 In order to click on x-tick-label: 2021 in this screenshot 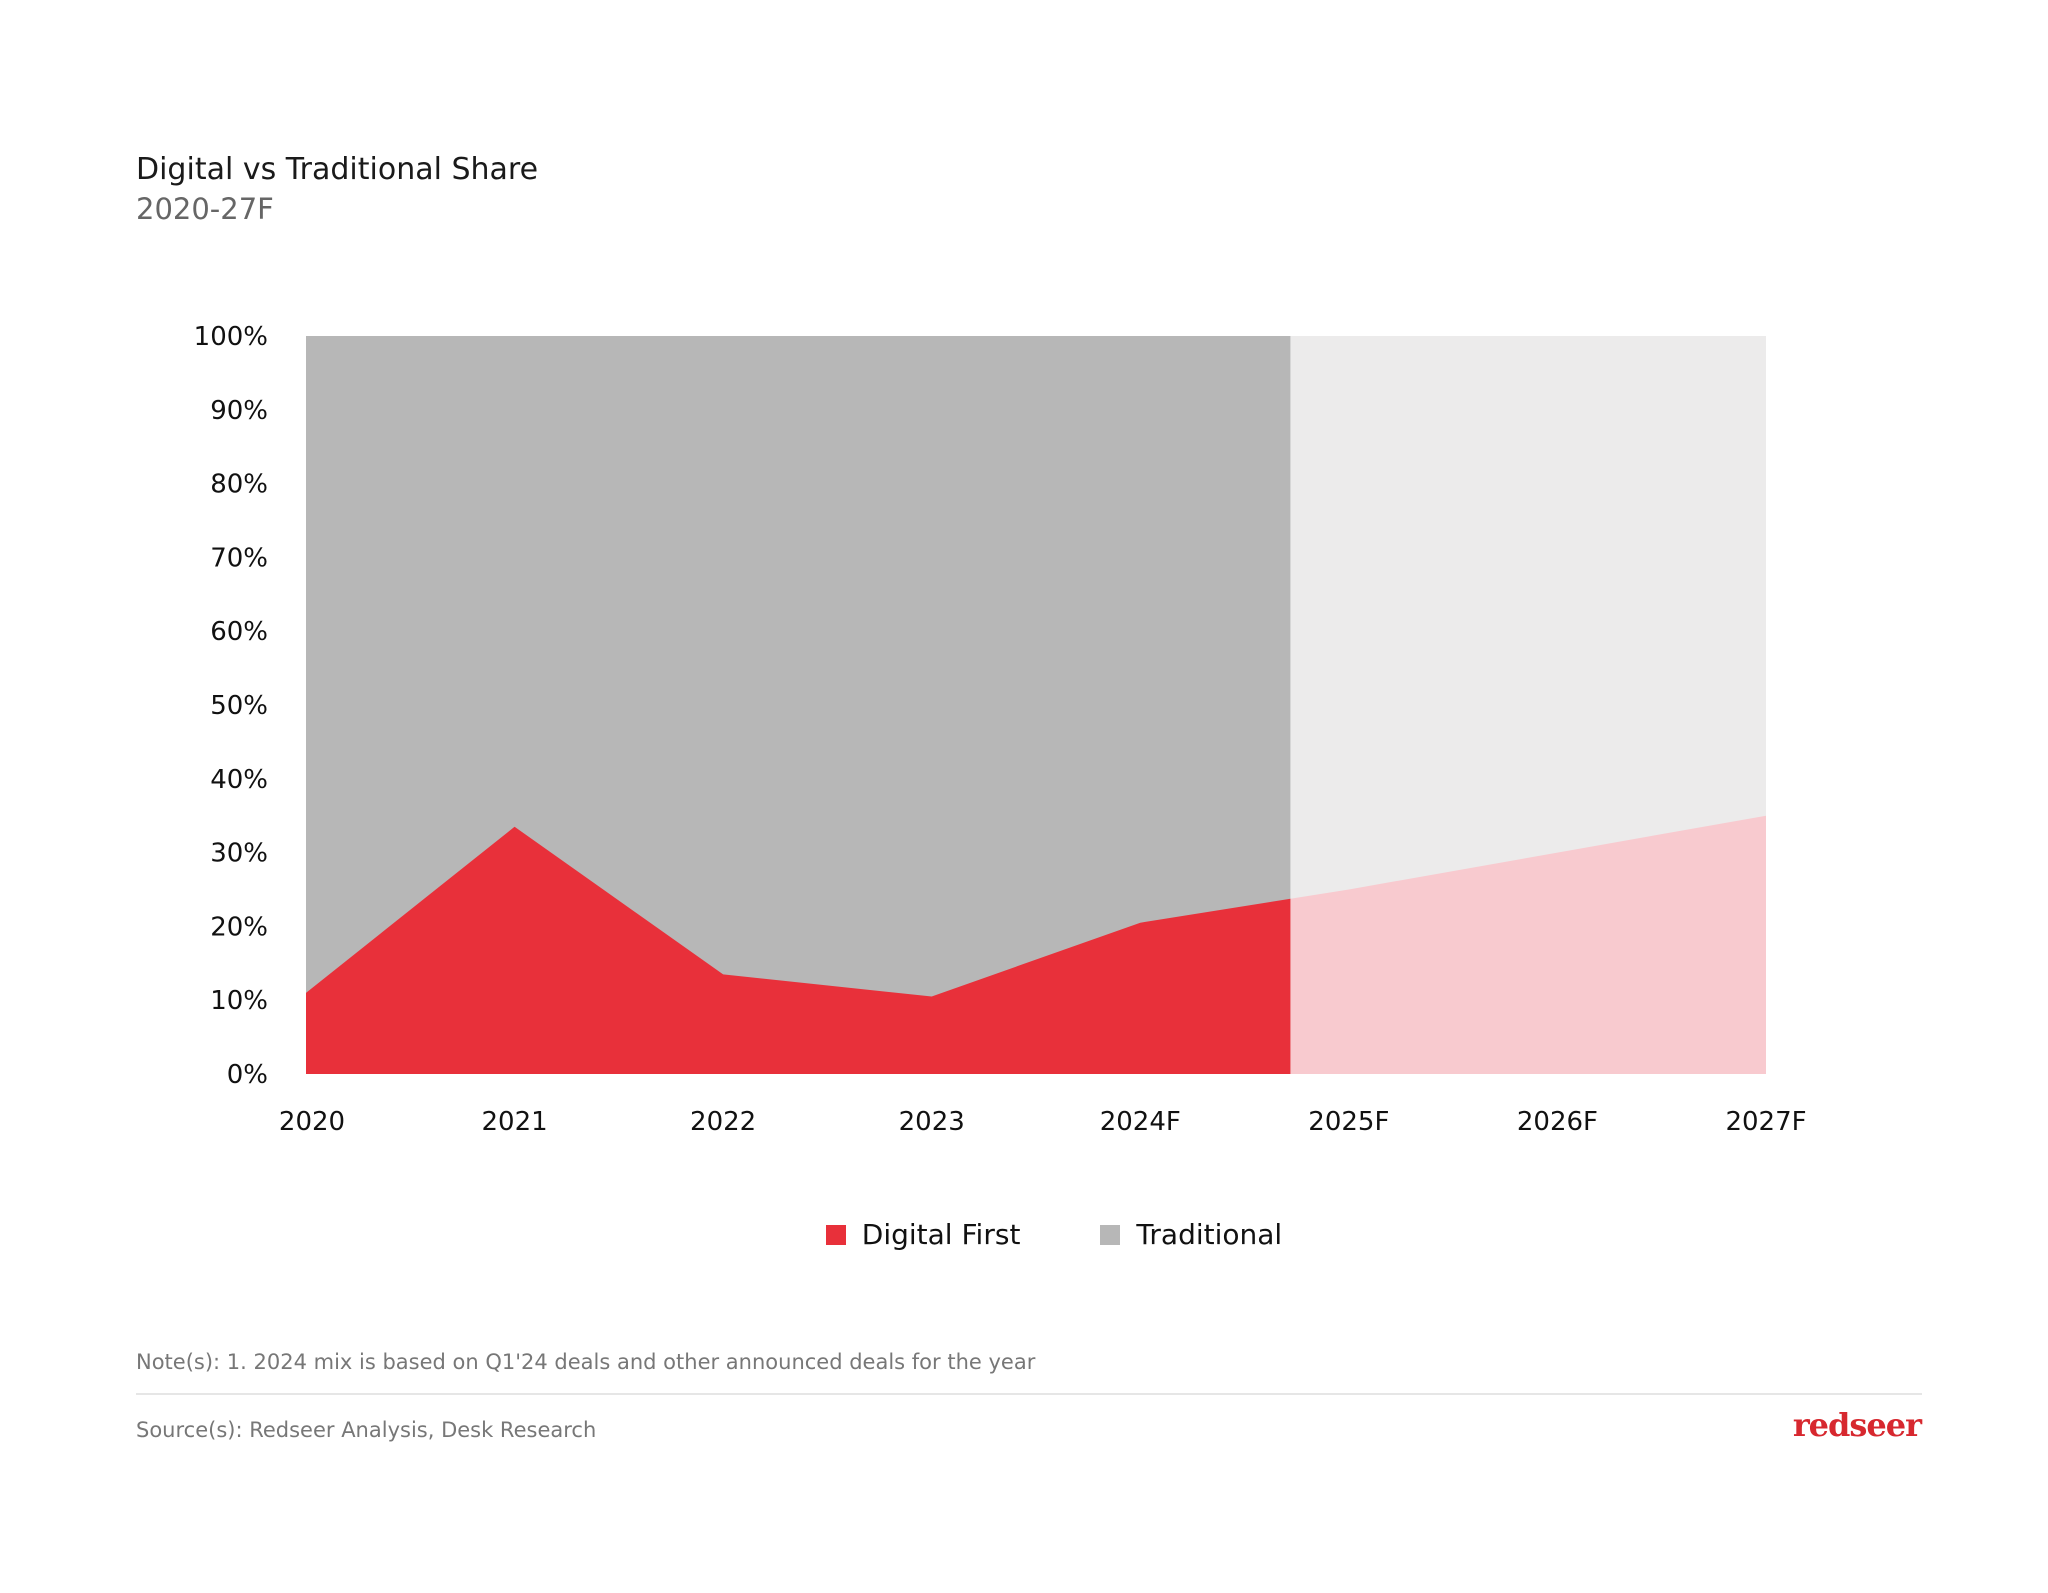, I will do `click(514, 1122)`.